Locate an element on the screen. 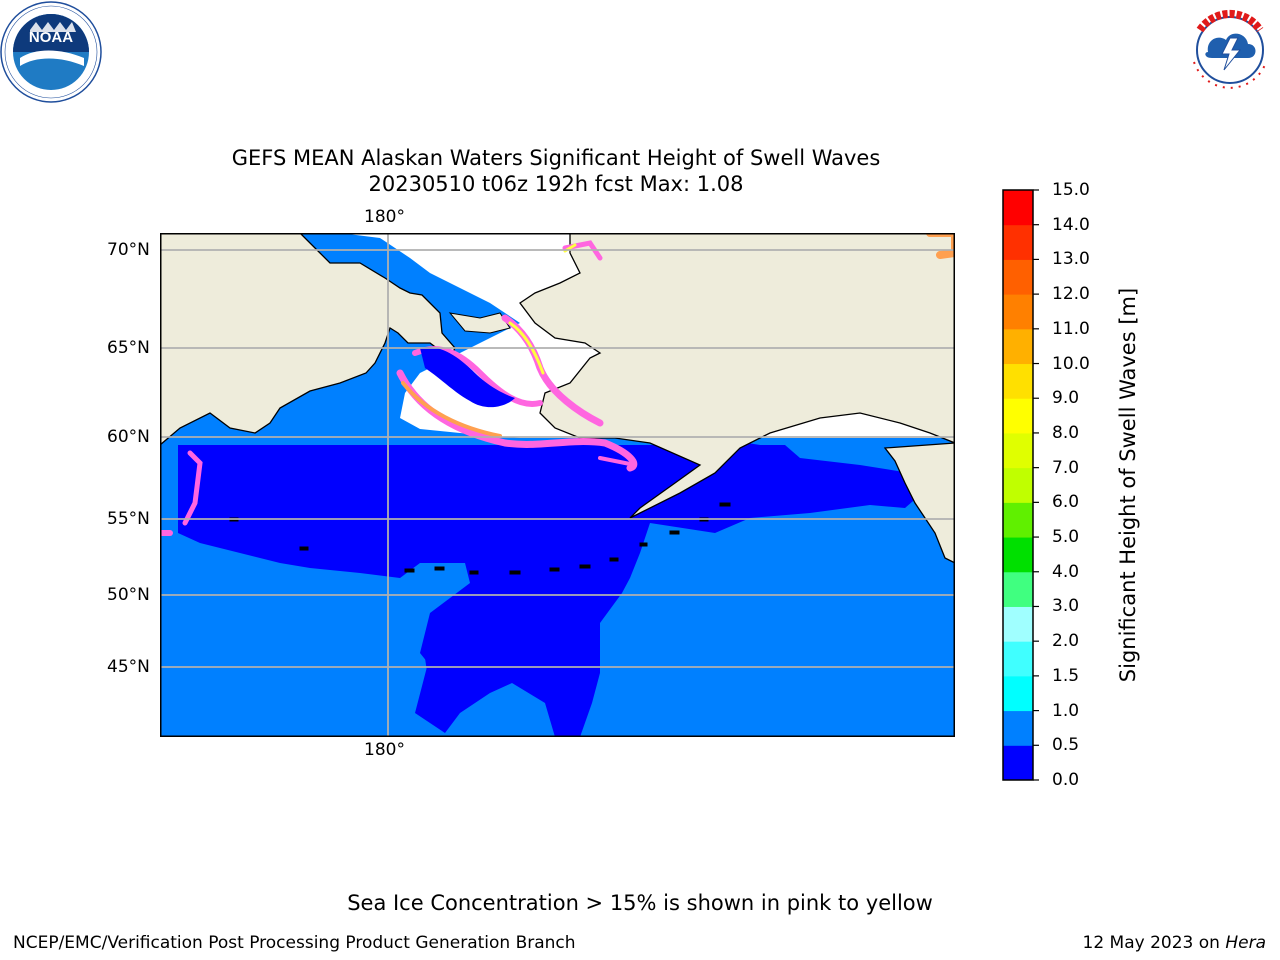  lat-label-60n: 60°N is located at coordinates (128, 437).